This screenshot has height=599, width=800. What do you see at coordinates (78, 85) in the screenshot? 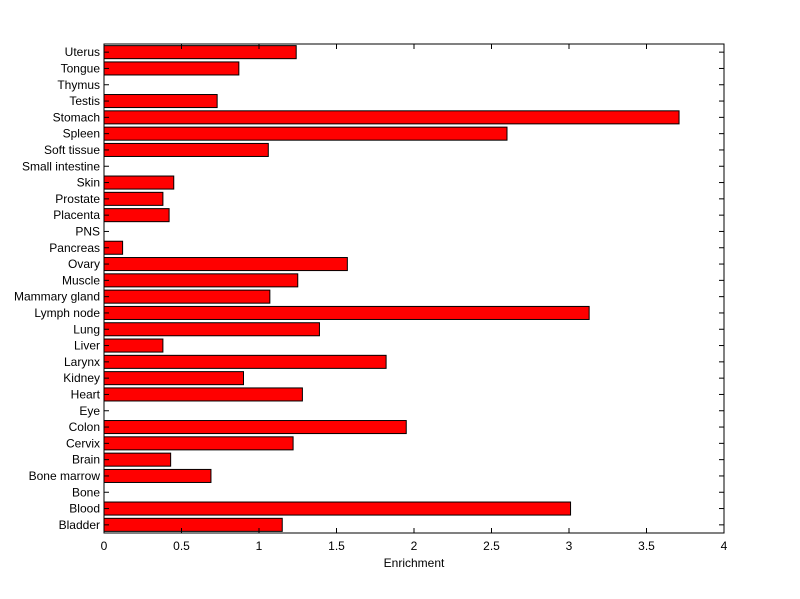
I see `y-tick-label-thymus: Thymus` at bounding box center [78, 85].